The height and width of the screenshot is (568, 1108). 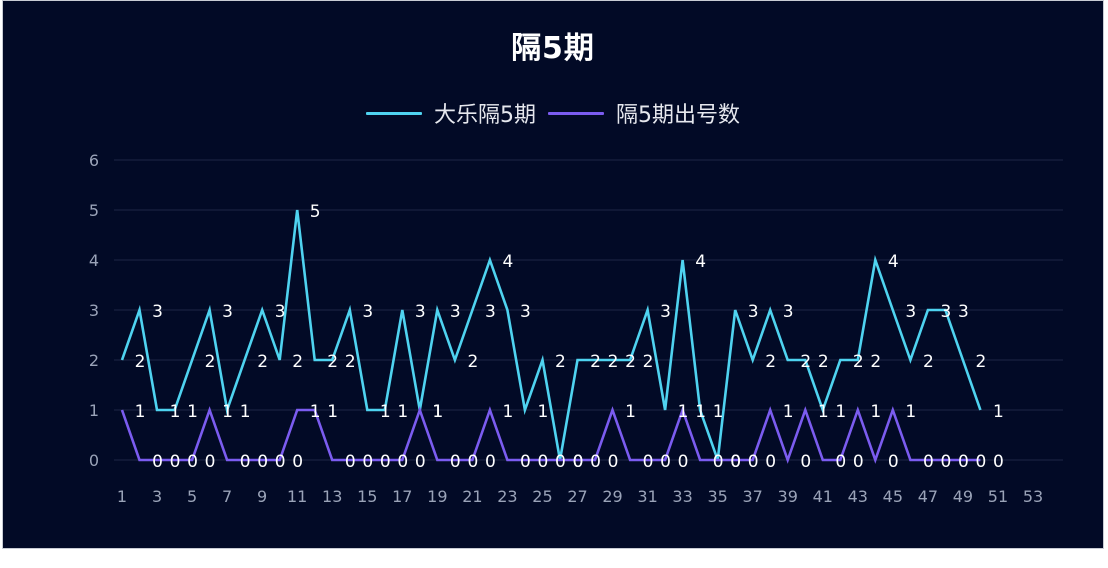 I want to click on chart-legend: 大乐隔5期 隔5期出号数, so click(x=553, y=113).